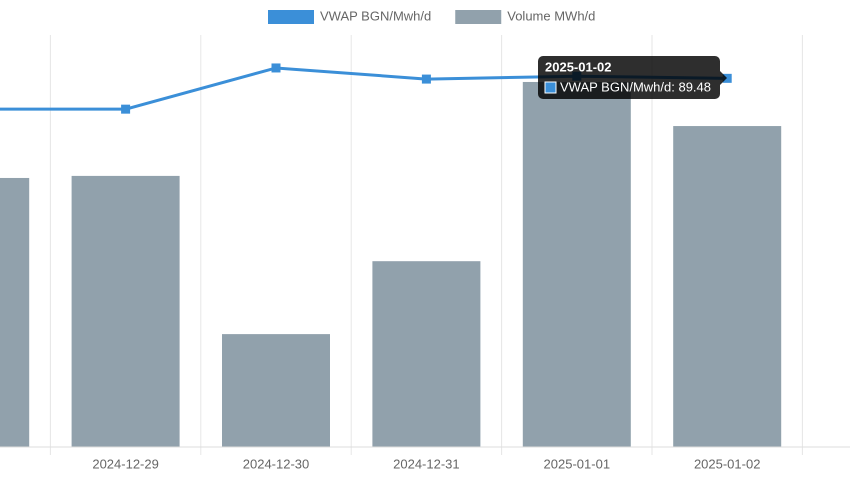 Image resolution: width=850 pixels, height=480 pixels. I want to click on tooltip-text: VWAP BGN/Mwh/d: 89.48, so click(635, 86).